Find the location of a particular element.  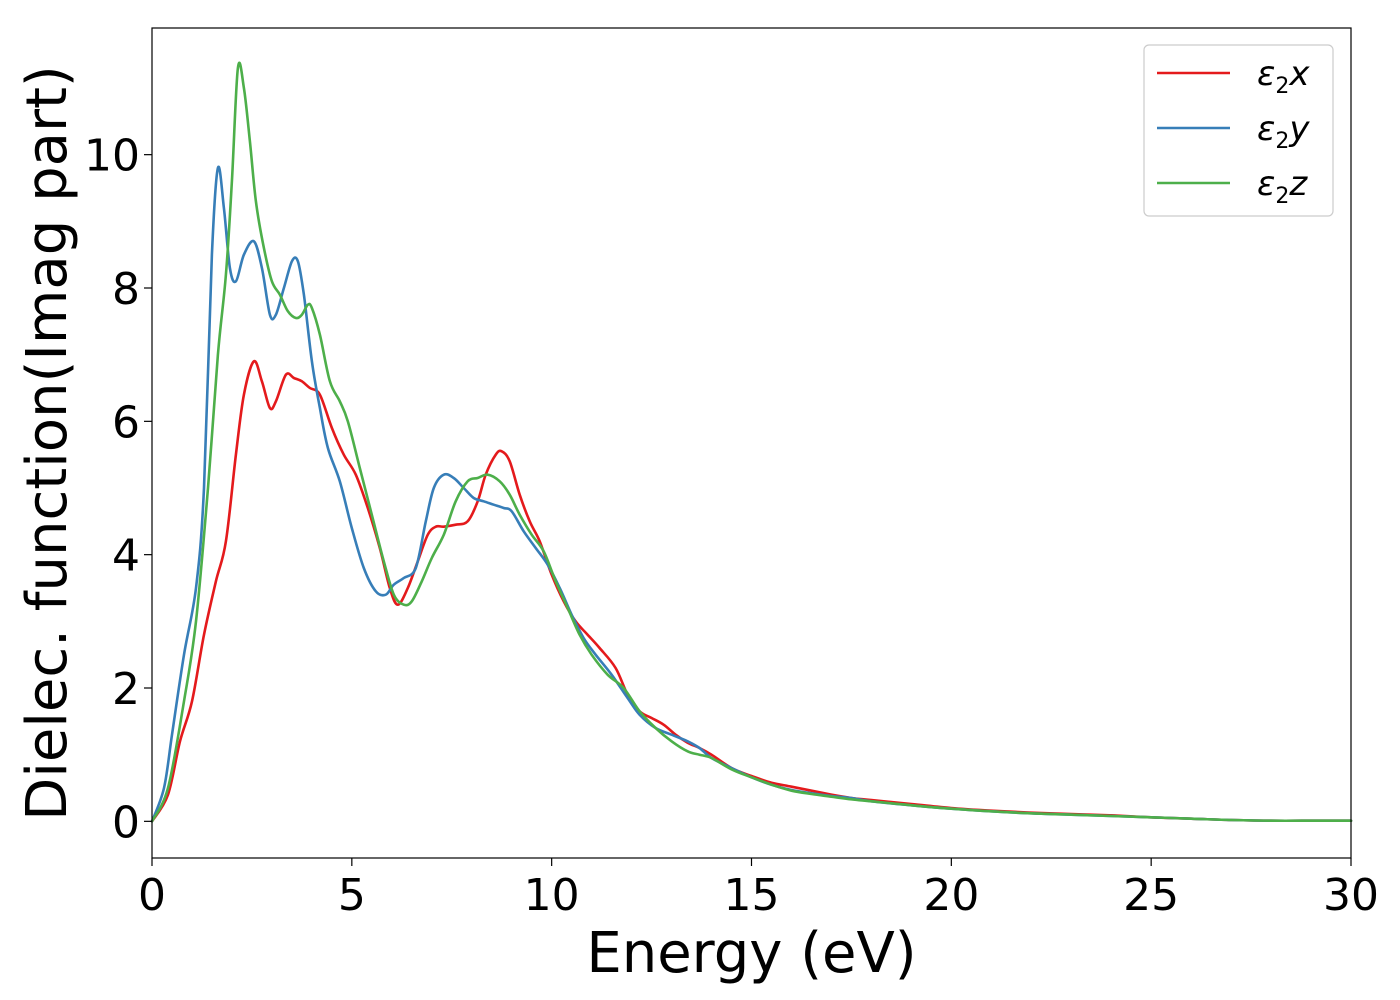

x-tick-label: 10 is located at coordinates (552, 895).